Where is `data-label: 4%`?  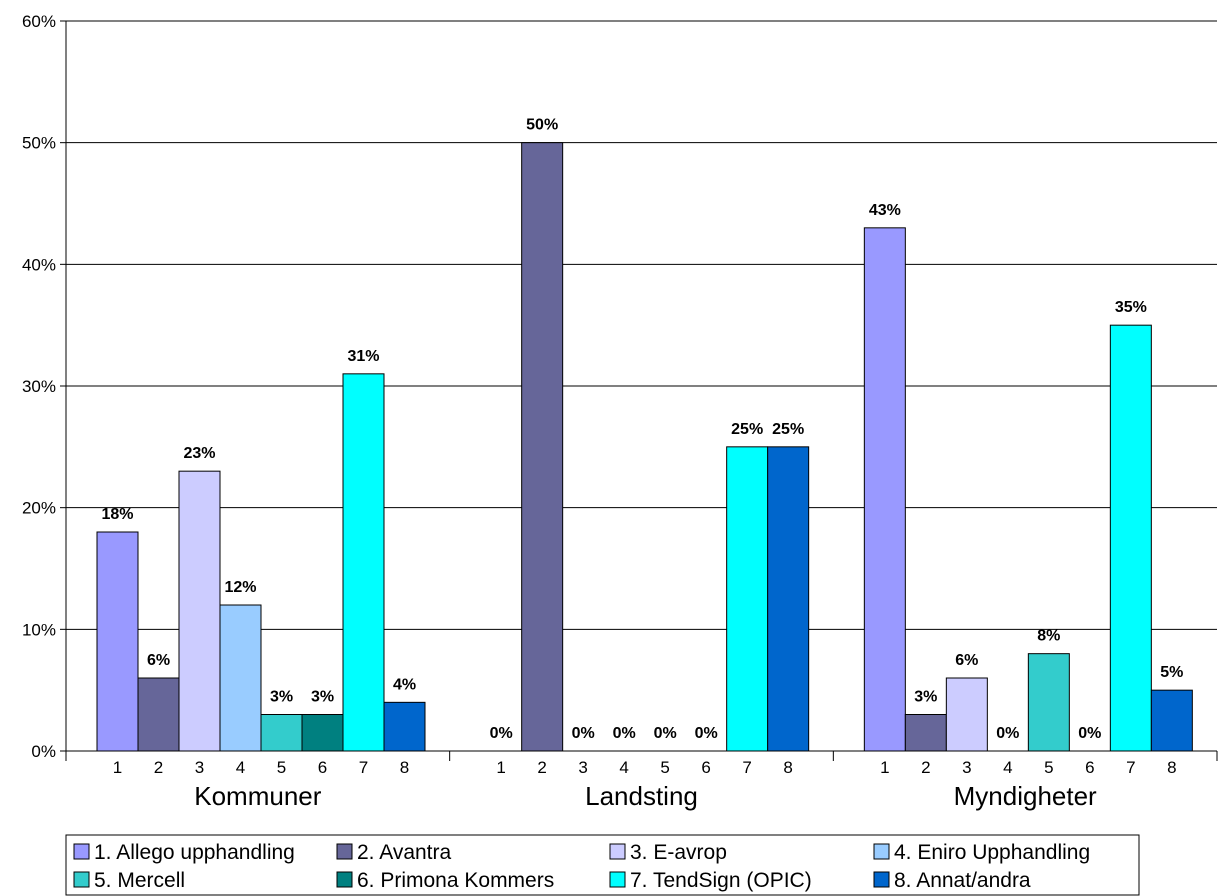 data-label: 4% is located at coordinates (404, 684).